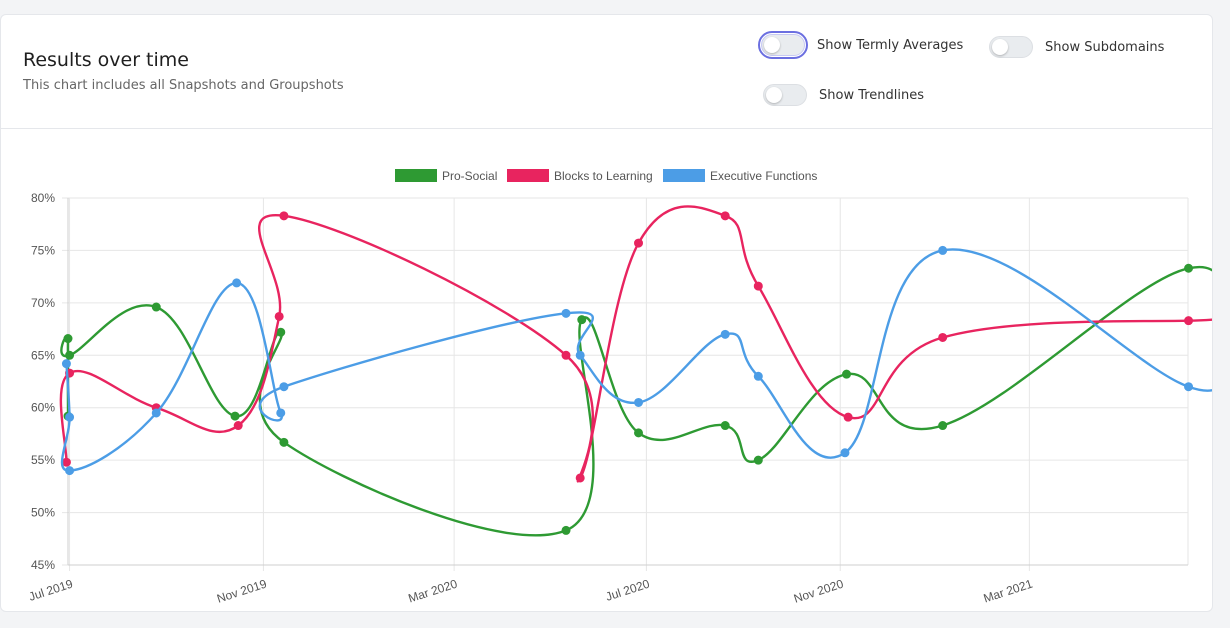 Image resolution: width=1230 pixels, height=628 pixels. Describe the element at coordinates (43, 513) in the screenshot. I see `y-tick-label: 50%` at that location.